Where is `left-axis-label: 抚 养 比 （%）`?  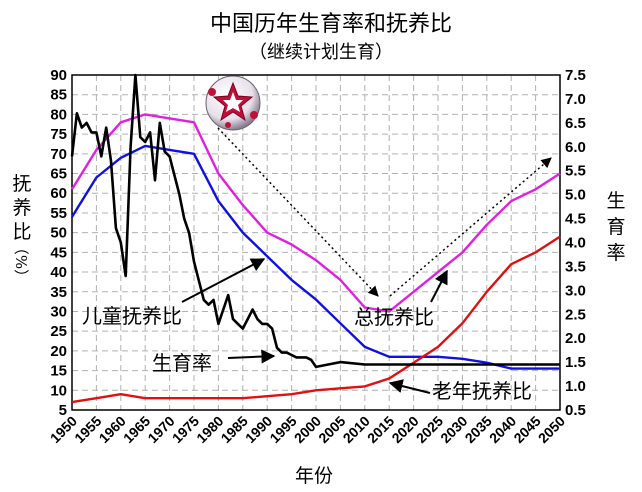 left-axis-label: 抚 养 比 （%） is located at coordinates (22, 228).